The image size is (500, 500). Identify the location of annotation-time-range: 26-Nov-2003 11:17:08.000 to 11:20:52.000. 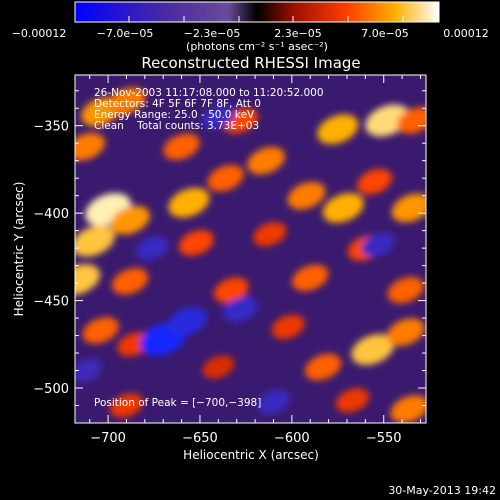
(209, 93).